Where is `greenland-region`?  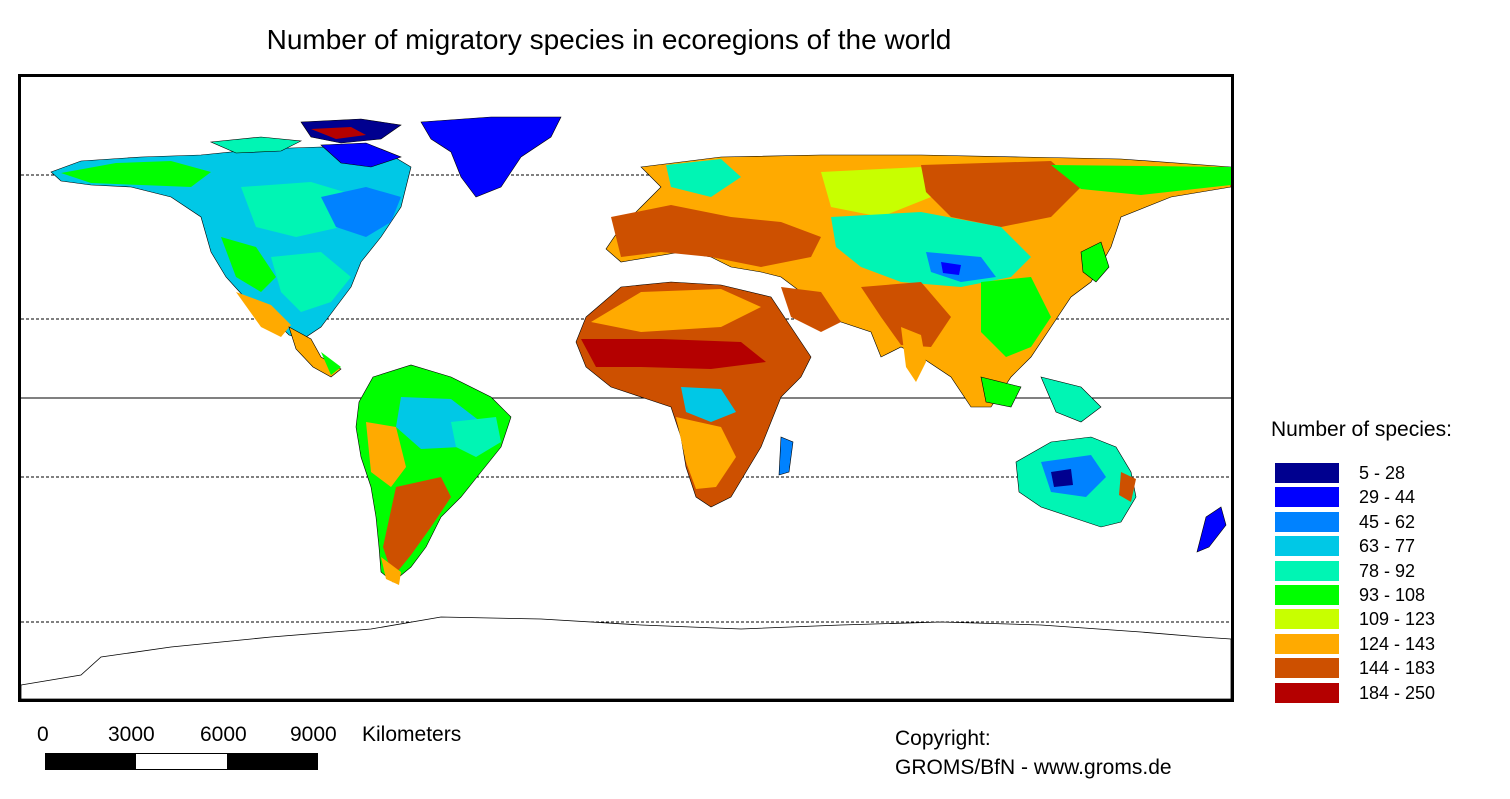 greenland-region is located at coordinates (385, 157).